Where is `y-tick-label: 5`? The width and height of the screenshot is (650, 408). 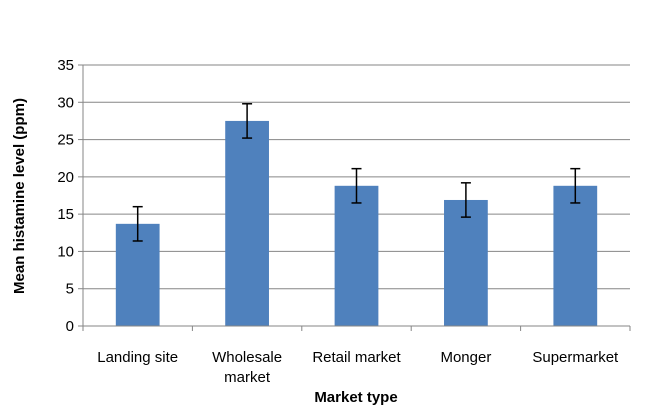 y-tick-label: 5 is located at coordinates (70, 289).